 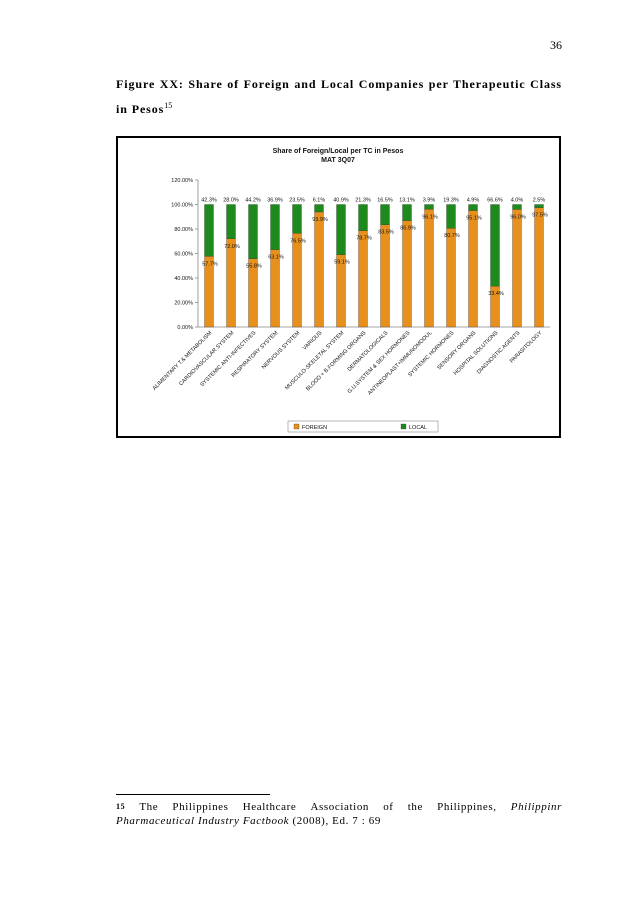 I want to click on y-tick-label: 60.00%, so click(x=183, y=255).